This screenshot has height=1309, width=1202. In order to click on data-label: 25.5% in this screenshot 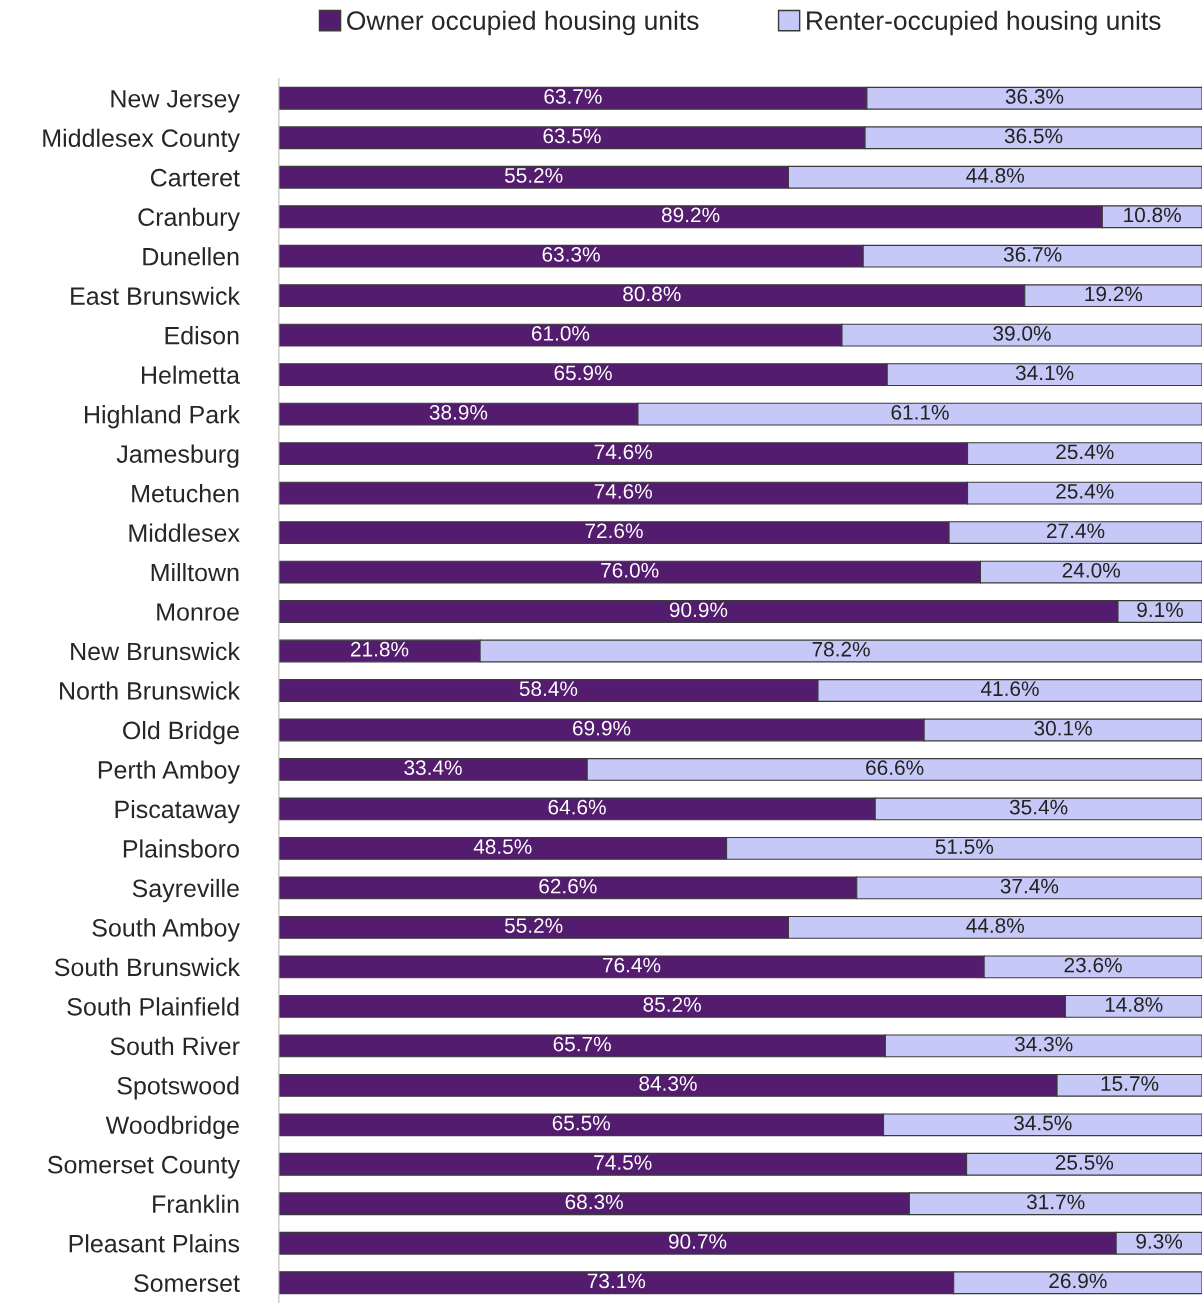, I will do `click(1084, 1162)`.